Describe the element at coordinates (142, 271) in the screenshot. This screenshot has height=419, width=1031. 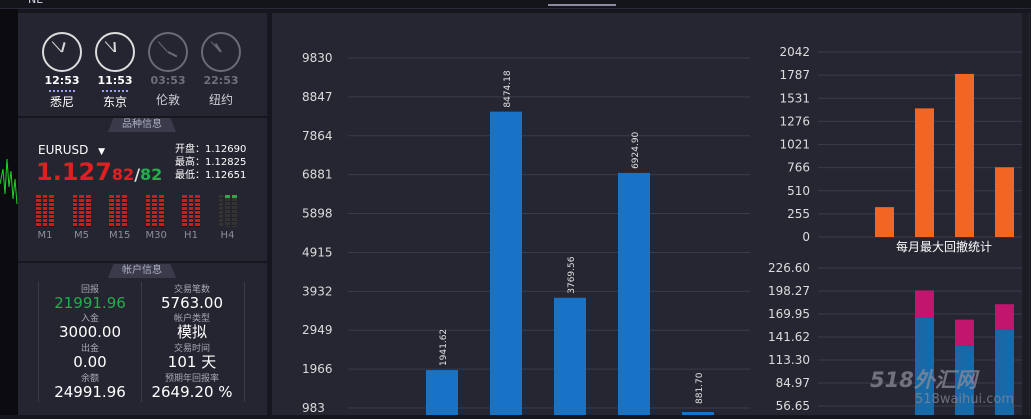
I see `account-section-title: 帐户信息` at that location.